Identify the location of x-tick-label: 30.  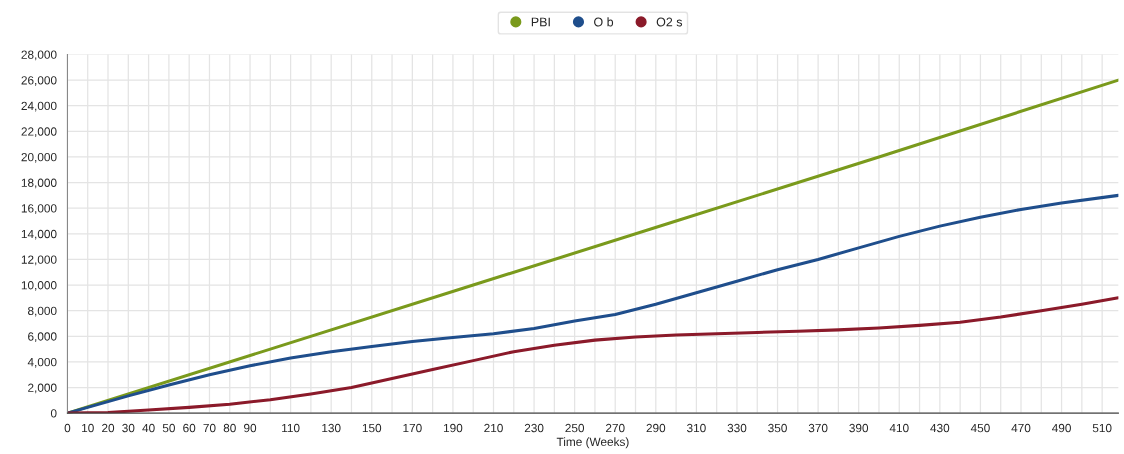
(128, 428).